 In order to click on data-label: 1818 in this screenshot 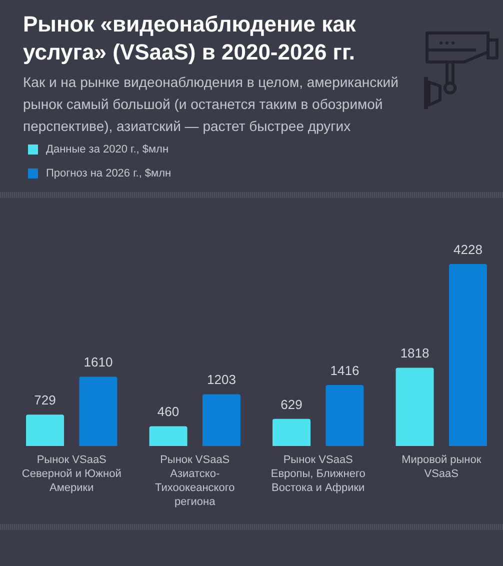, I will do `click(415, 353)`.